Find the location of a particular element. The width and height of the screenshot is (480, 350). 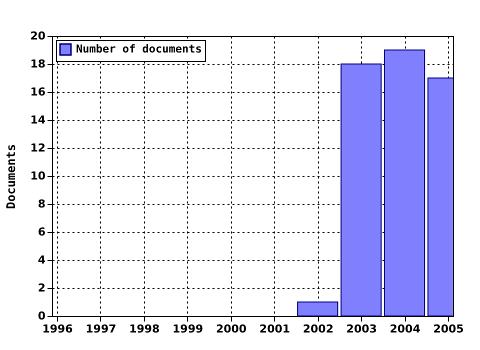

y-tick-label: 14 is located at coordinates (38, 120).